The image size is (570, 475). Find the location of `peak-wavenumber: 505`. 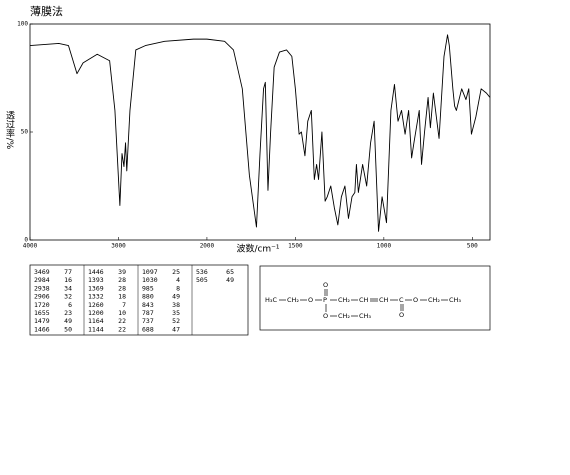

peak-wavenumber: 505 is located at coordinates (202, 280).